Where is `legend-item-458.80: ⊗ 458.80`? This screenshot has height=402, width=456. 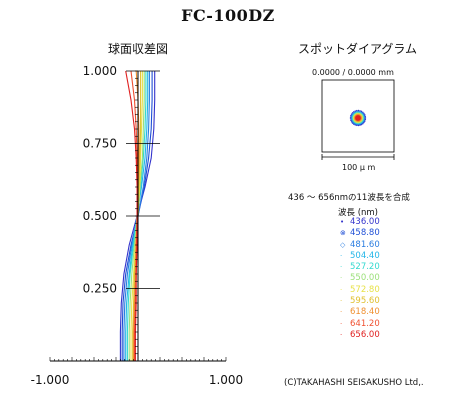 legend-item-458.80: ⊗ 458.80 is located at coordinates (360, 233).